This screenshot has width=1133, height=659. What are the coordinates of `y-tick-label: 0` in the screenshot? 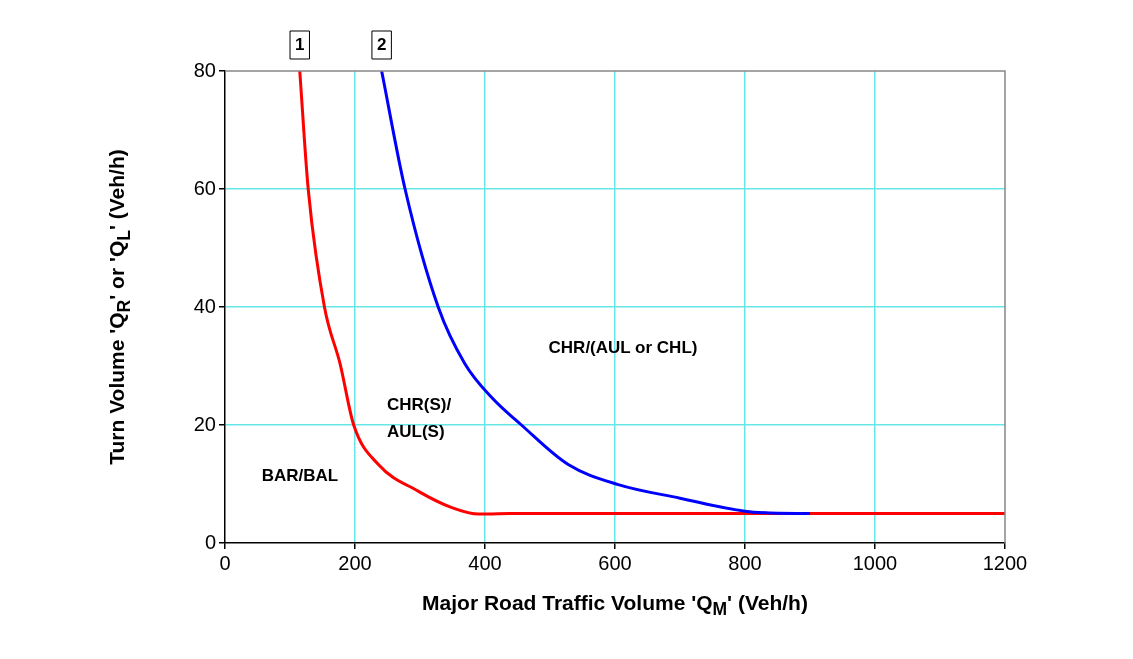 It's located at (210, 541).